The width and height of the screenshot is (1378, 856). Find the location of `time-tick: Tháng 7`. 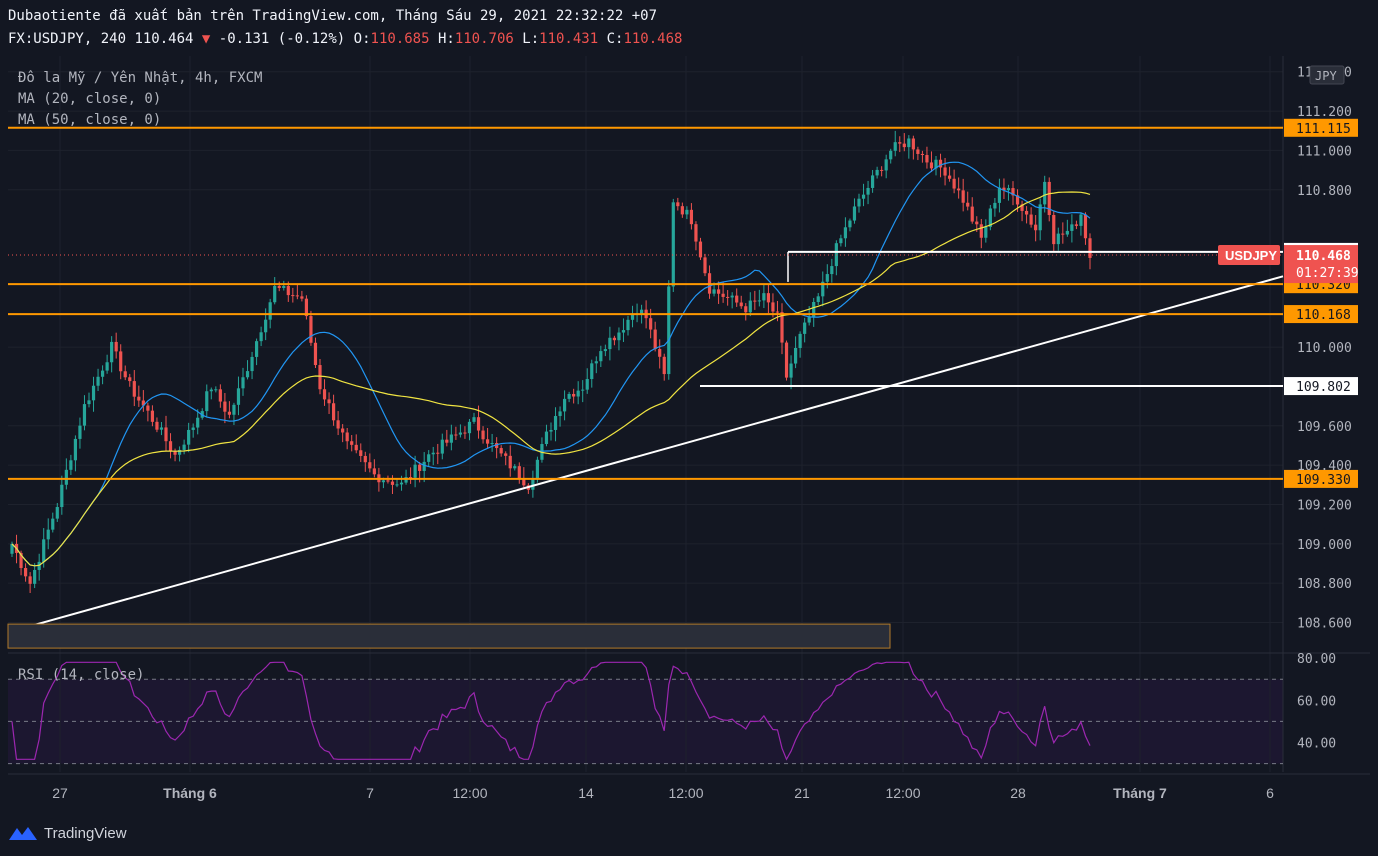

time-tick: Tháng 7 is located at coordinates (1140, 793).